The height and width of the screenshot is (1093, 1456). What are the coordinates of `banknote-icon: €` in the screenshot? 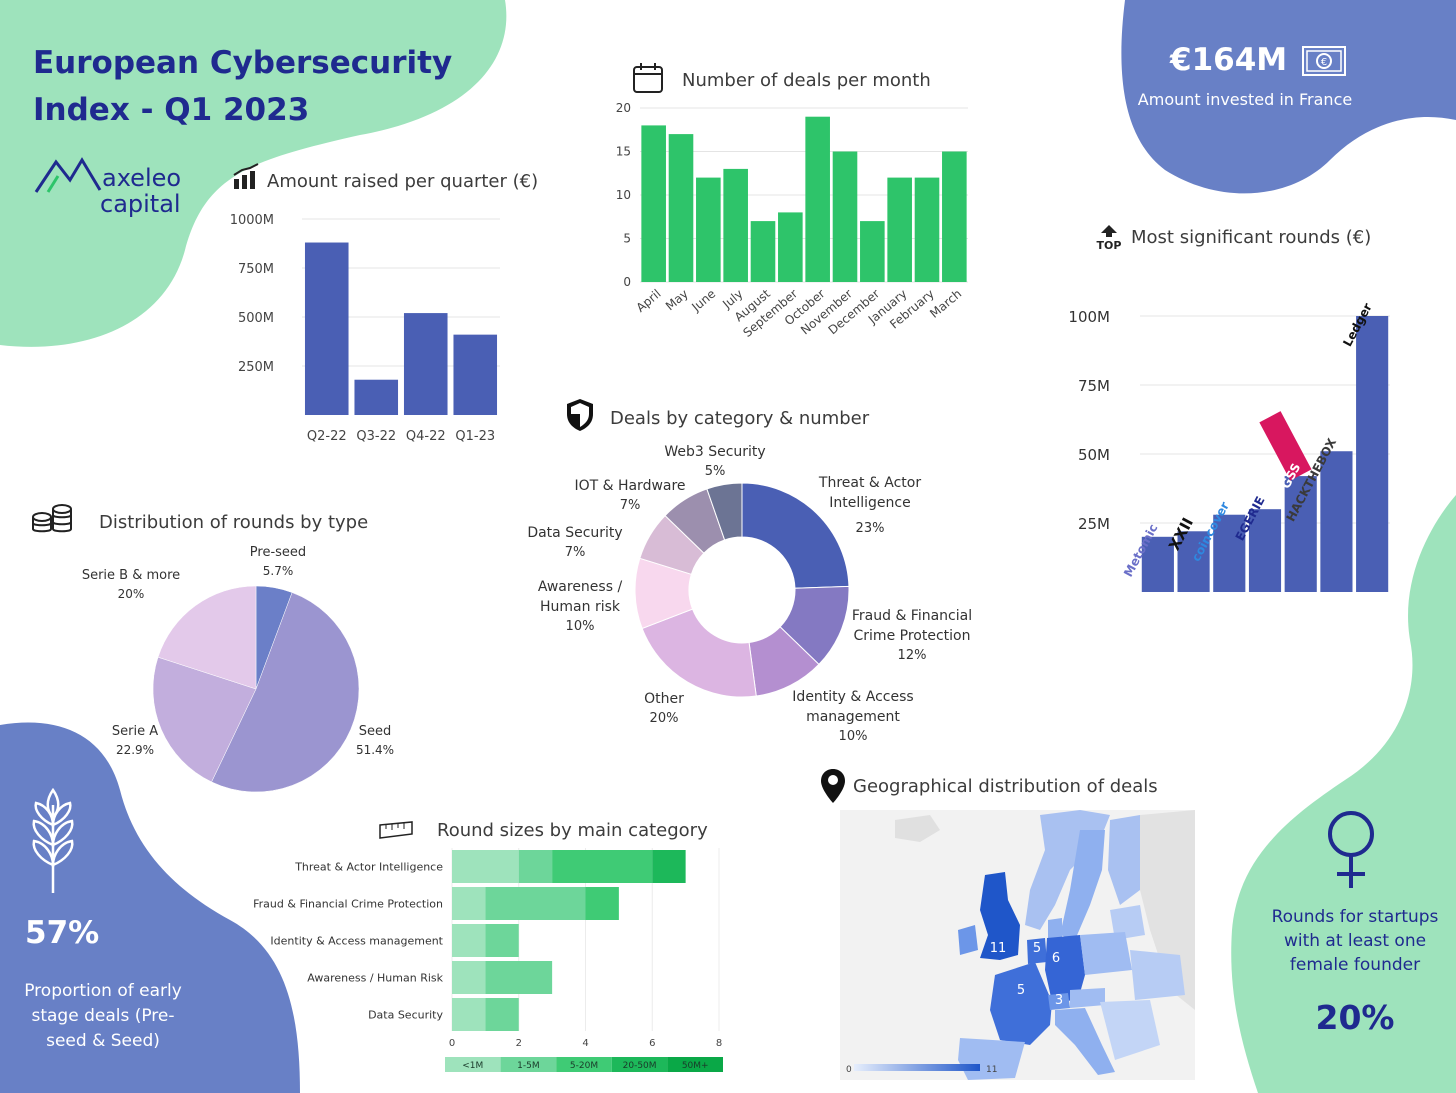 It's located at (1324, 61).